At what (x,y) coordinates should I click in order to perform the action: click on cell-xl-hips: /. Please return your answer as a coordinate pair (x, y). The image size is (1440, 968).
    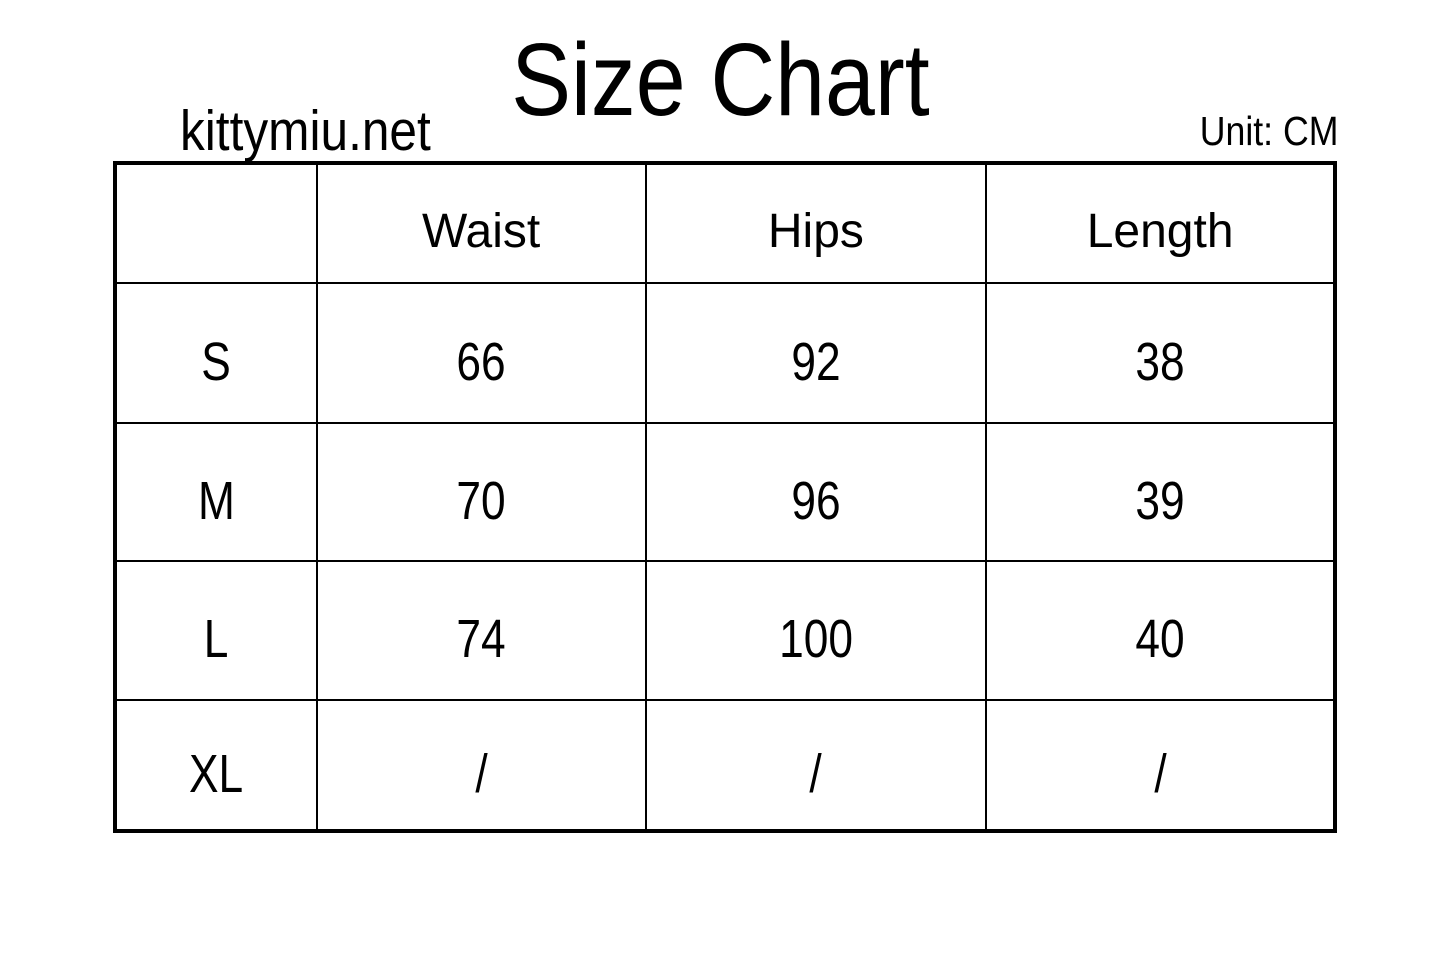
    Looking at the image, I should click on (817, 764).